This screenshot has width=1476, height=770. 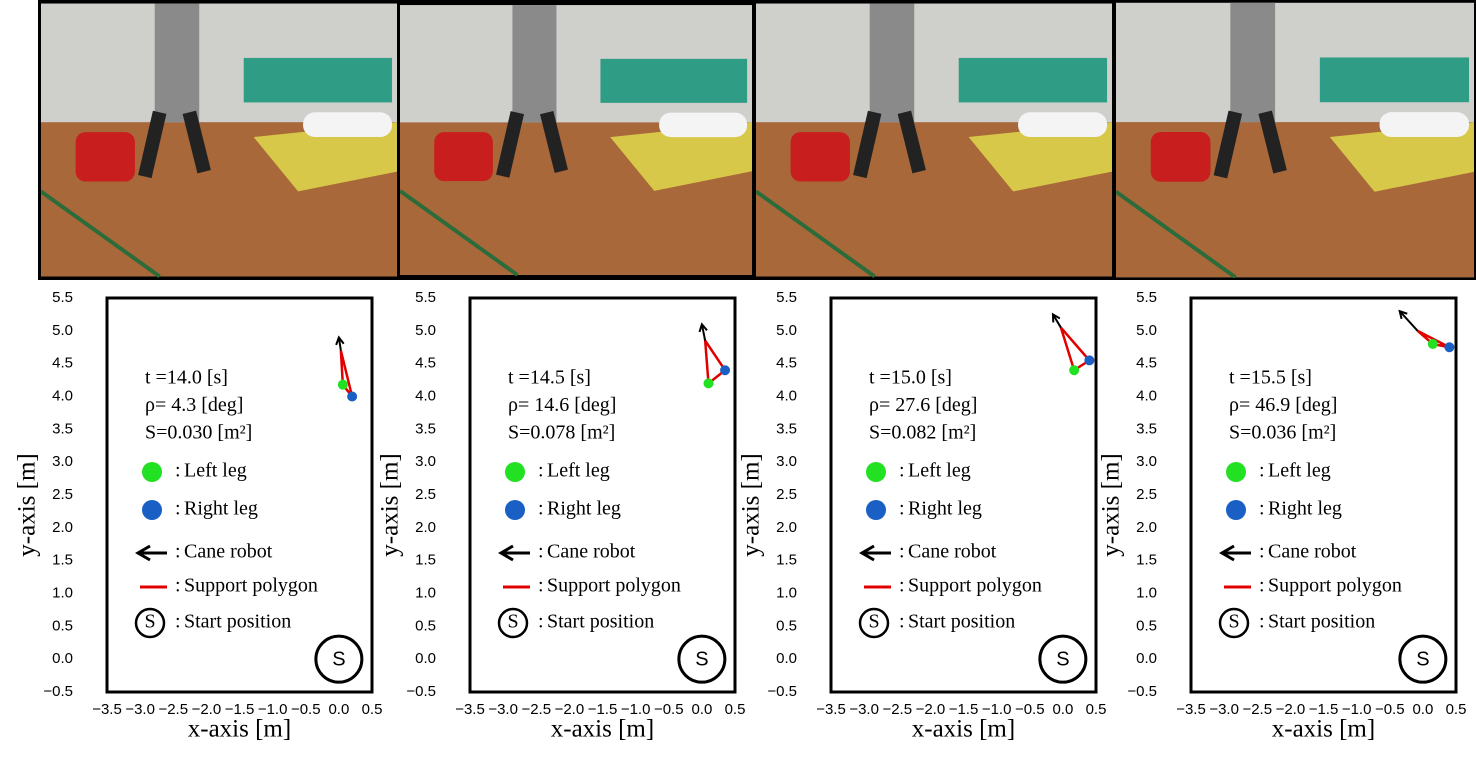 What do you see at coordinates (1323, 495) in the screenshot?
I see `plot-frame` at bounding box center [1323, 495].